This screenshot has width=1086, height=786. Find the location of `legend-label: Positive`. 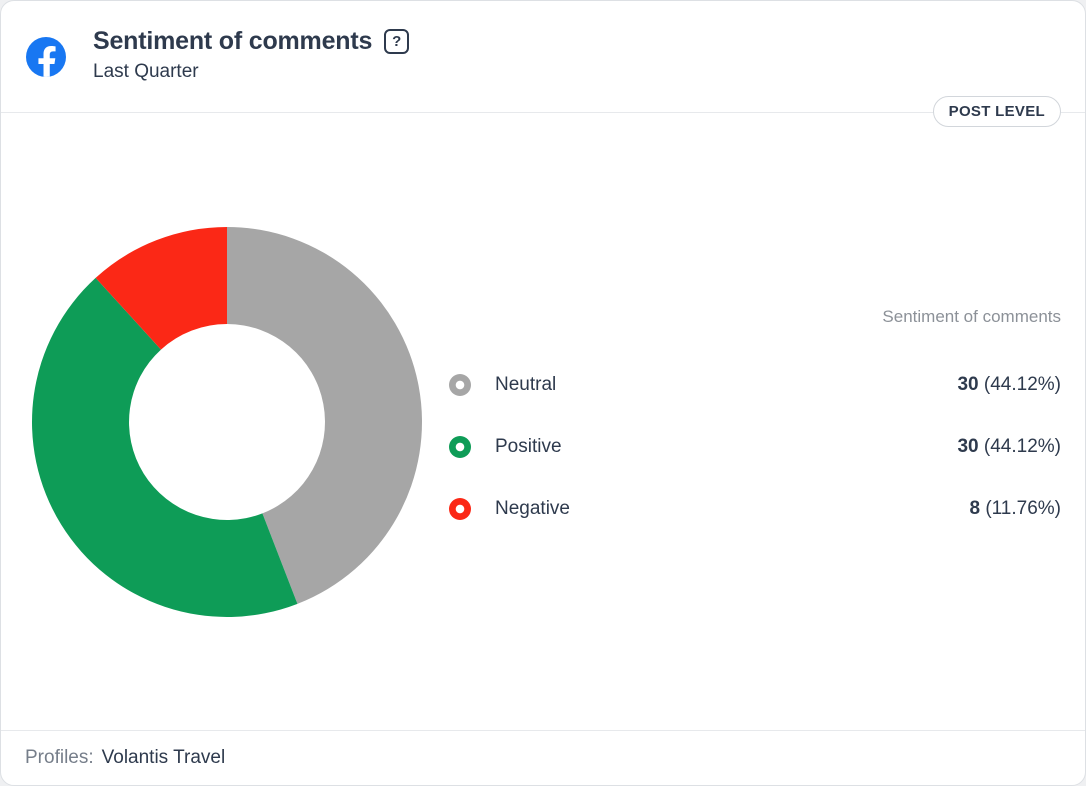

legend-label: Positive is located at coordinates (528, 446).